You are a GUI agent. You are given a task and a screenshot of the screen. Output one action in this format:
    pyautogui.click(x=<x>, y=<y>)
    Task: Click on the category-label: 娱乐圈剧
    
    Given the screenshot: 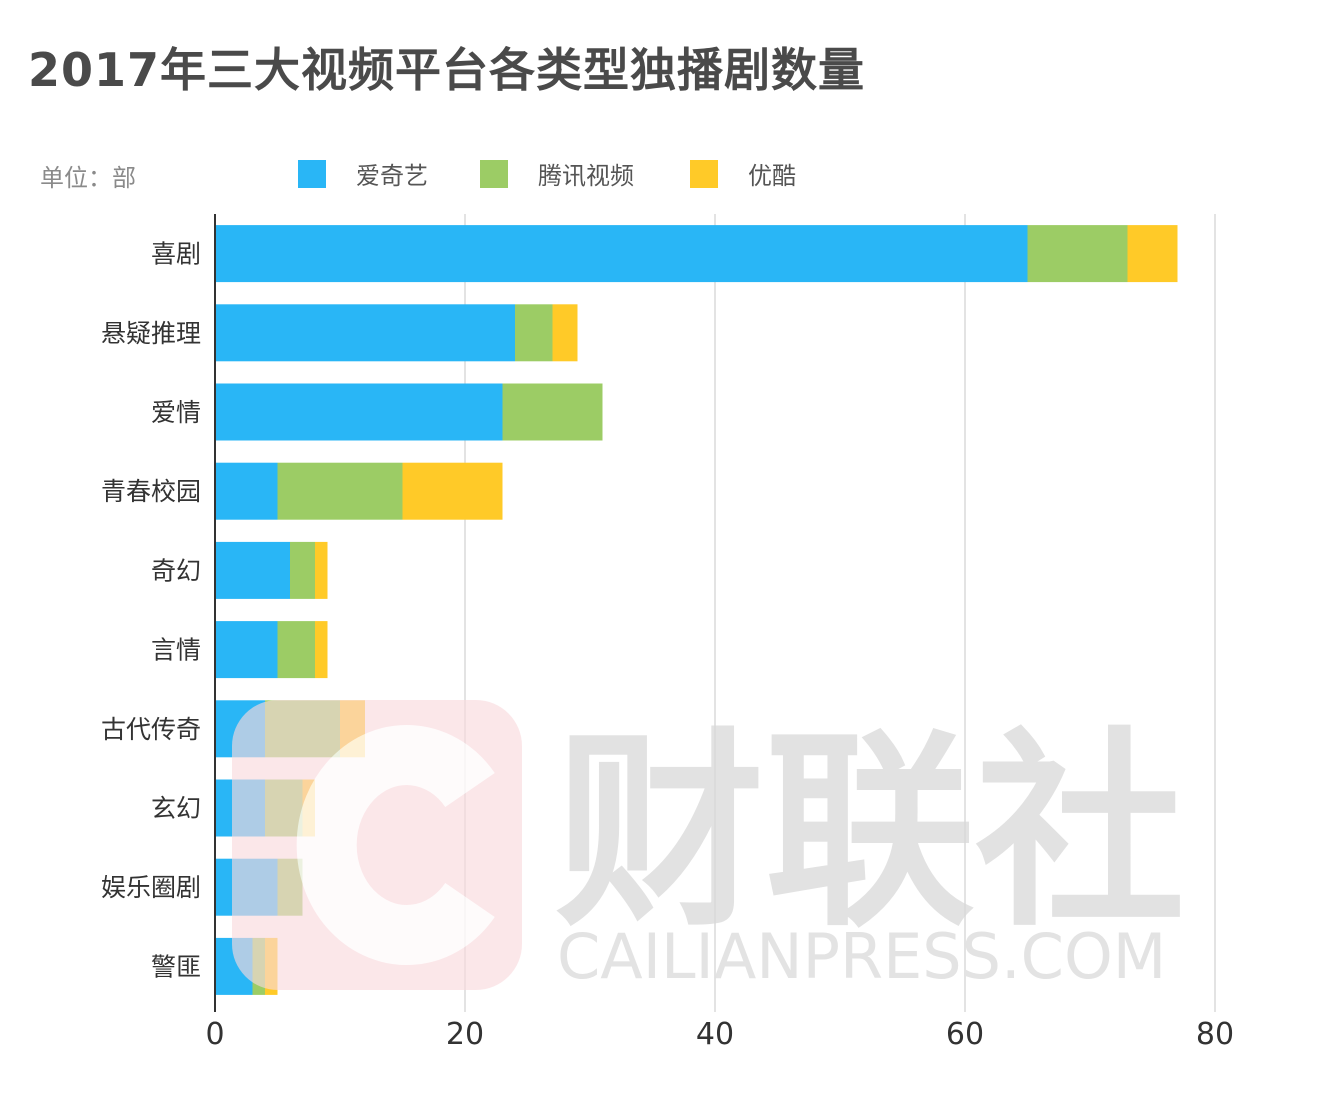 What is the action you would take?
    pyautogui.click(x=151, y=887)
    